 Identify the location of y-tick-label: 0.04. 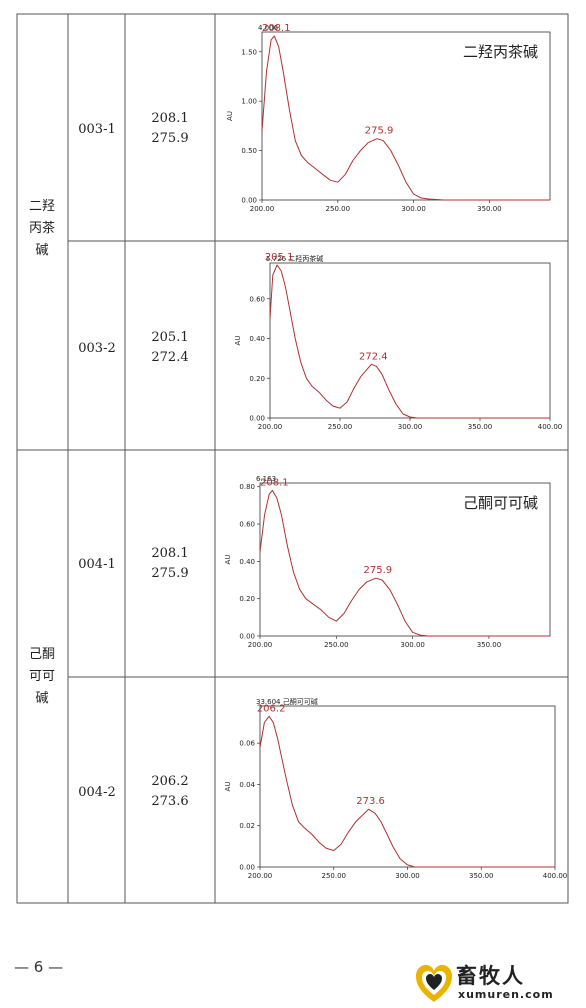
(247, 785).